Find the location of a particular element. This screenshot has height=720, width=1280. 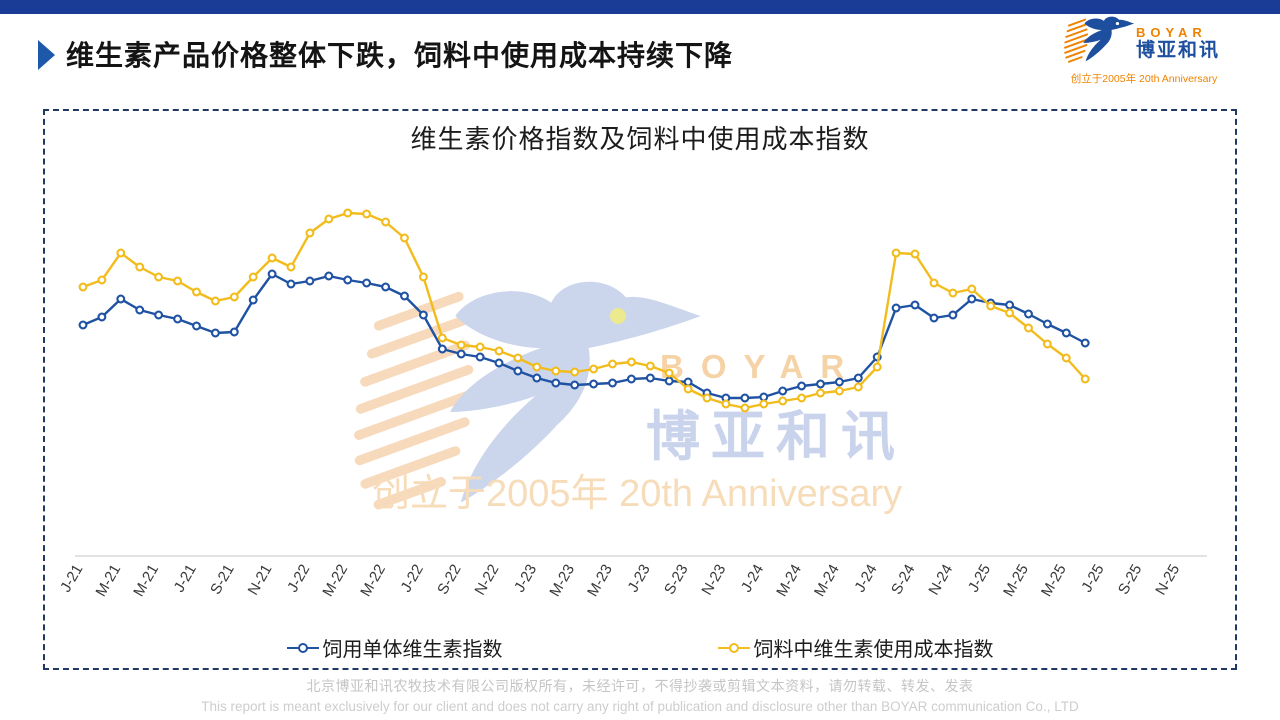

logo-name-cn: 博亚和讯 is located at coordinates (1178, 50).